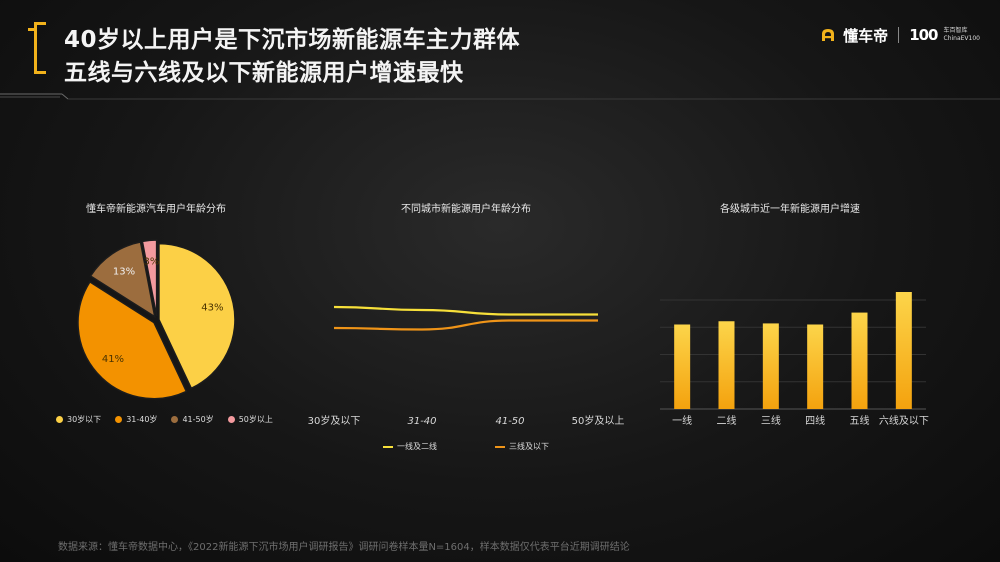 This screenshot has width=1000, height=562. What do you see at coordinates (292, 40) in the screenshot?
I see `page-title: 40岁以上用户是下沉市场新能源车主力群体` at bounding box center [292, 40].